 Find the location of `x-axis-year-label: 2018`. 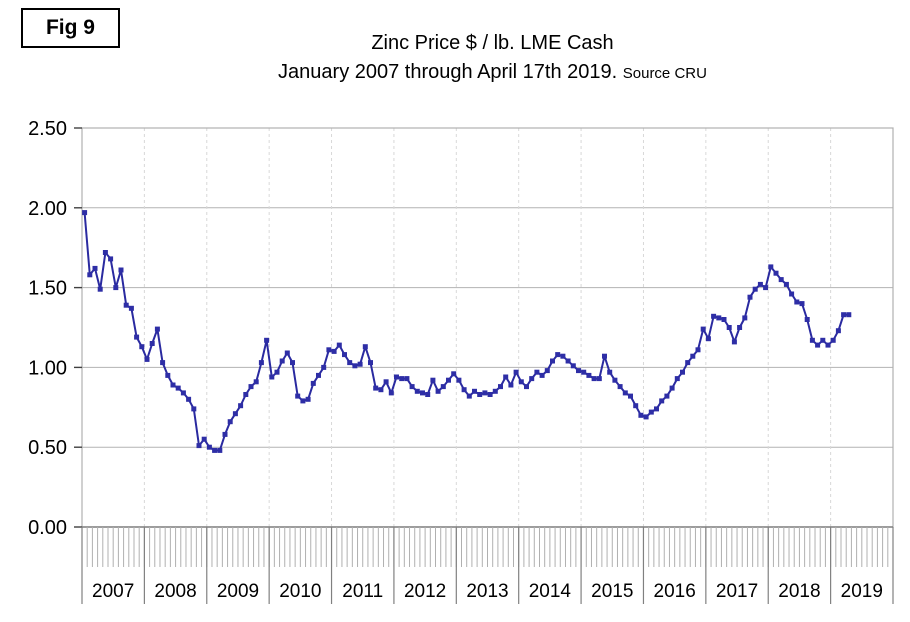

x-axis-year-label: 2018 is located at coordinates (799, 591).